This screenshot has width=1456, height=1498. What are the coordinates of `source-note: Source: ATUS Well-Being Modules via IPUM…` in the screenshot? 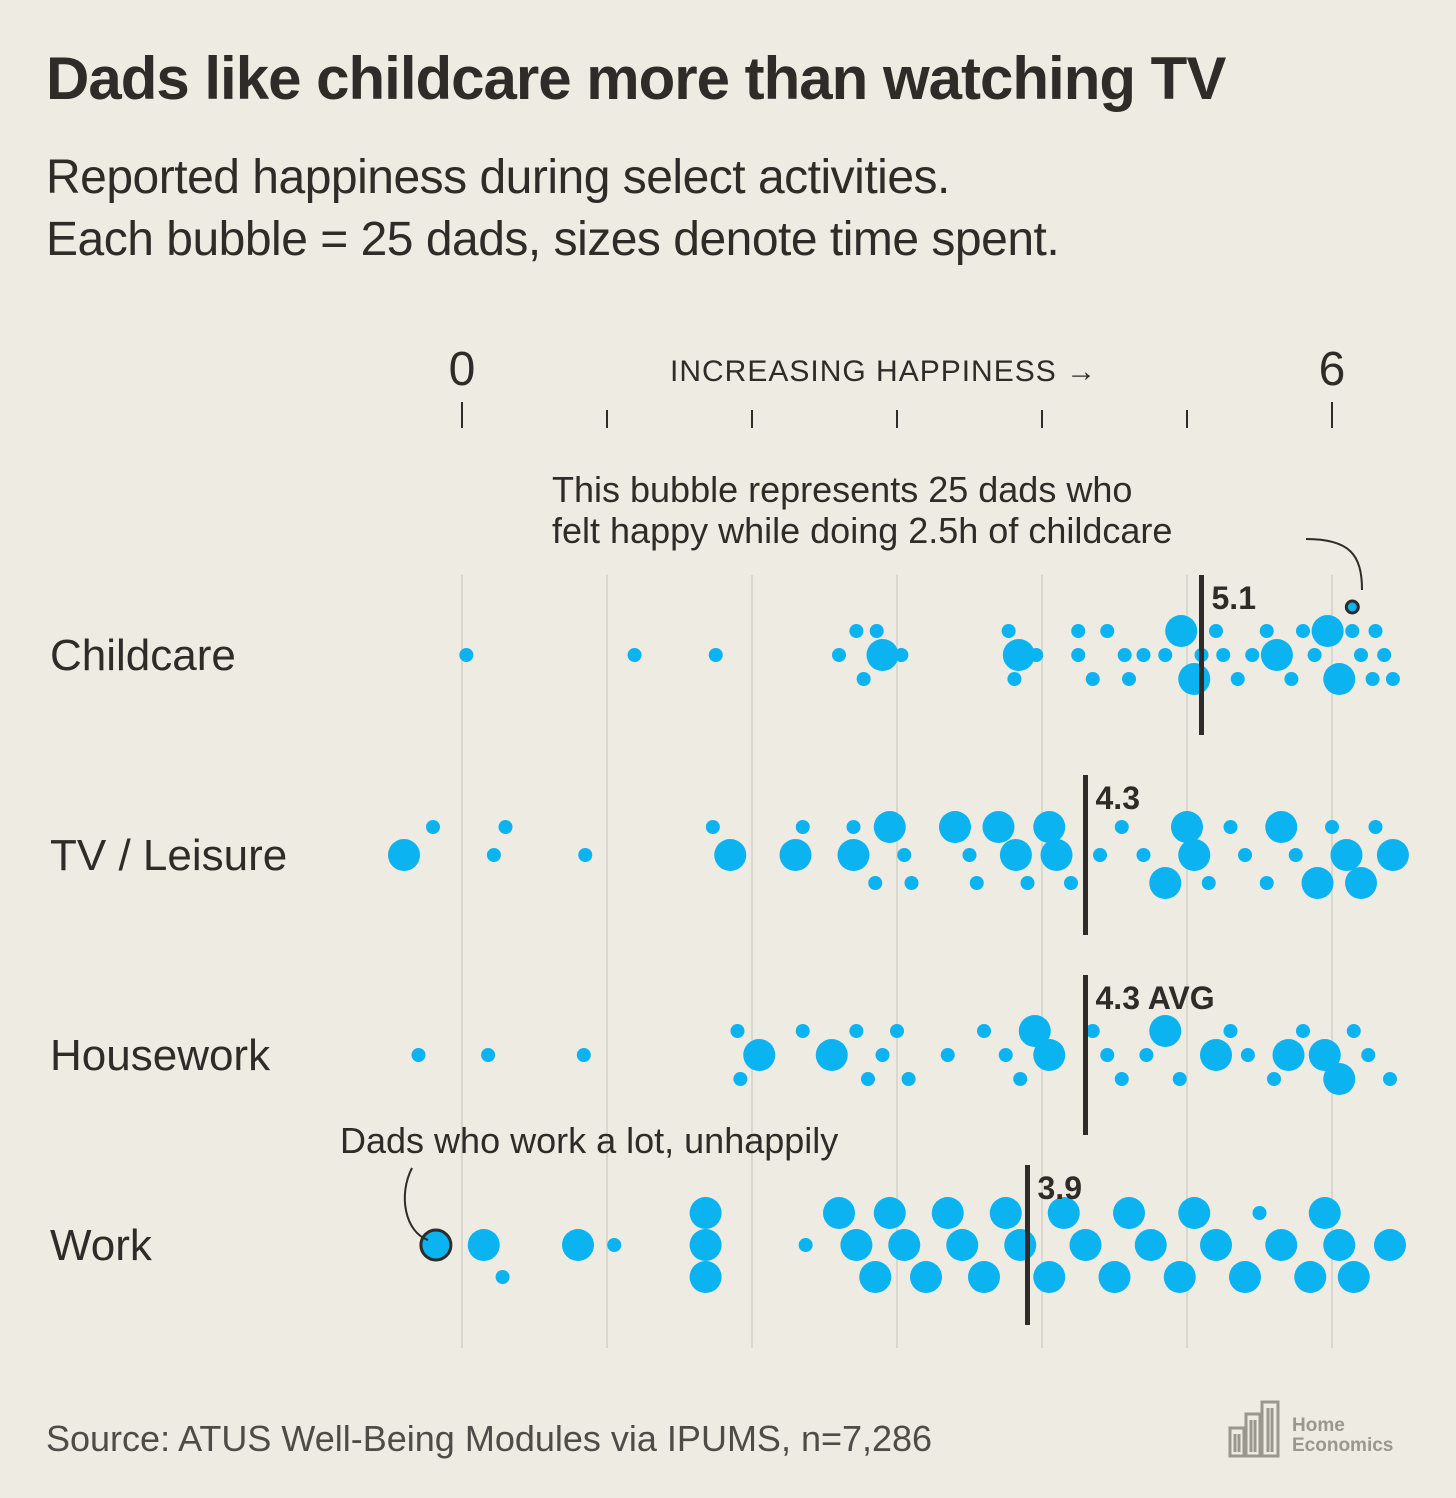 It's located at (489, 1438).